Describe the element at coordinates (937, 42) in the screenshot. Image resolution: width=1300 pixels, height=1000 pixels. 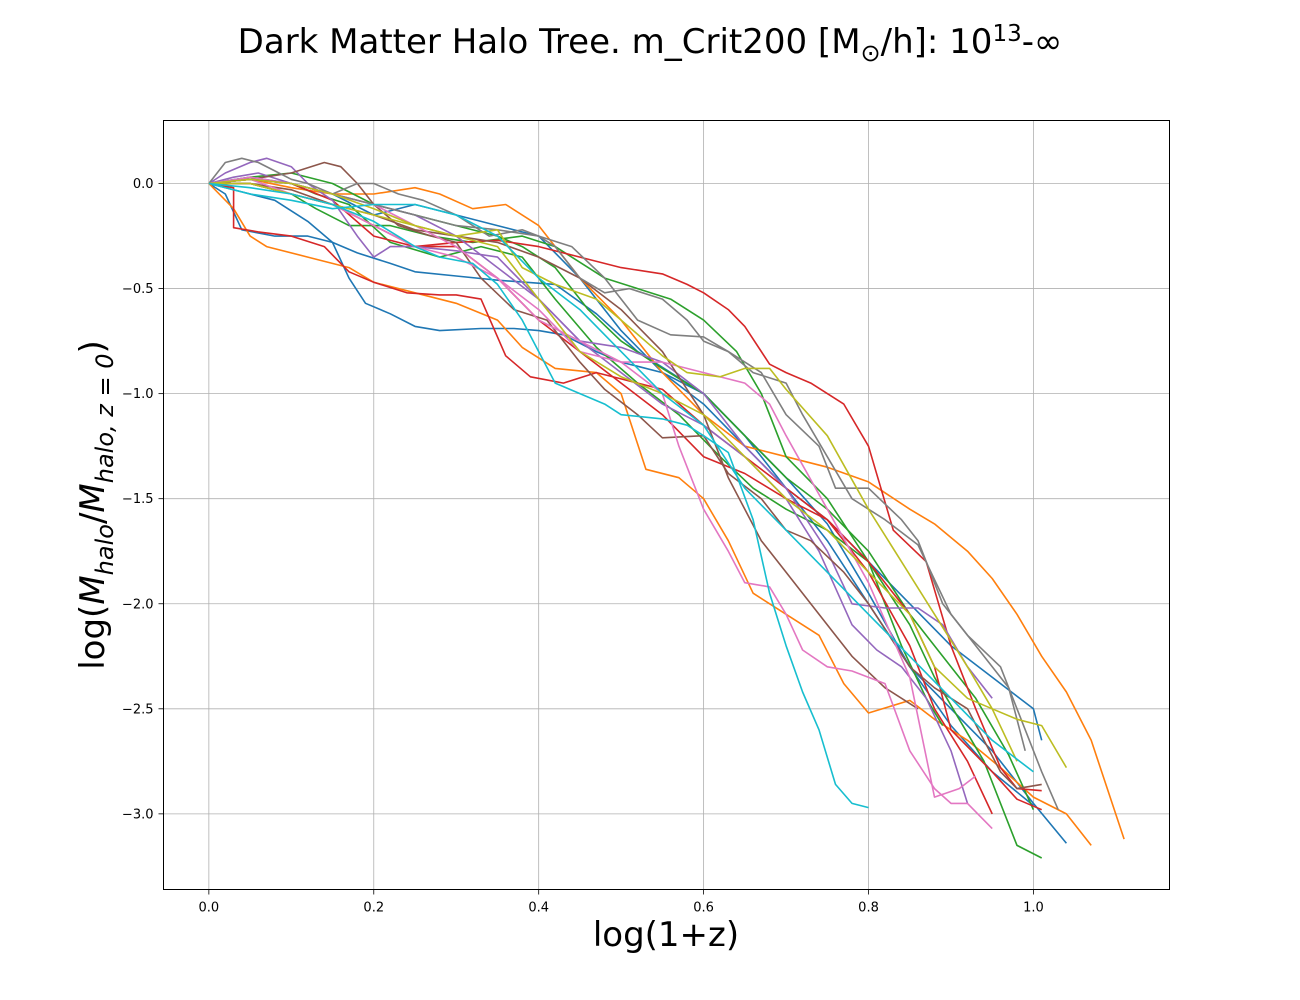
I see `title-units-text: /h]: 10` at that location.